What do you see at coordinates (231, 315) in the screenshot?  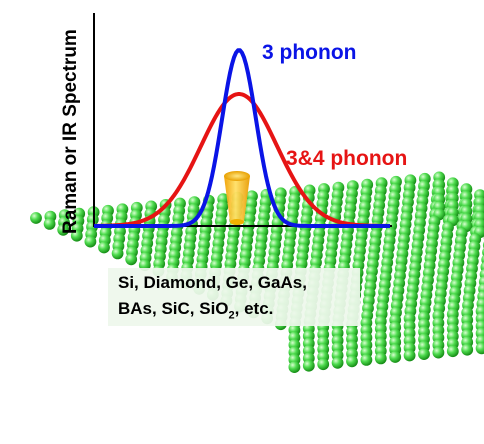 I see `materials-subscript: 2` at bounding box center [231, 315].